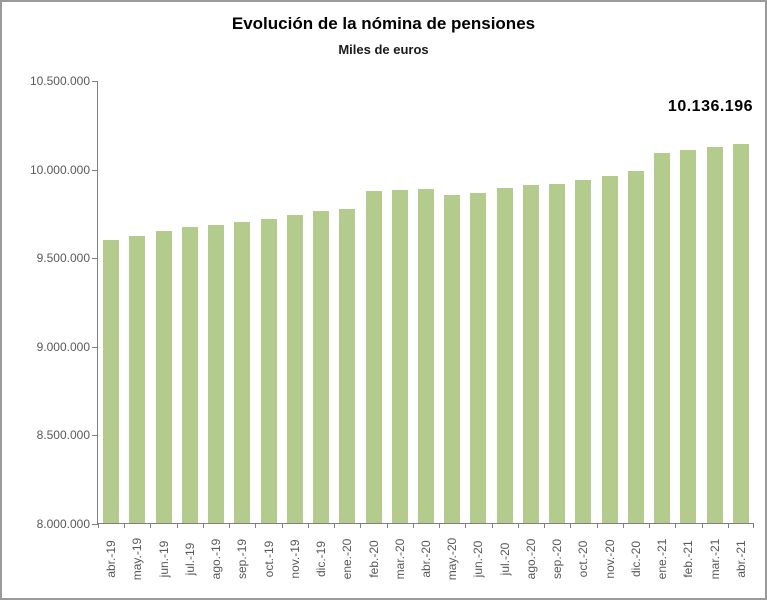 The width and height of the screenshot is (767, 600). Describe the element at coordinates (163, 377) in the screenshot. I see `bar-jun.-19` at that location.